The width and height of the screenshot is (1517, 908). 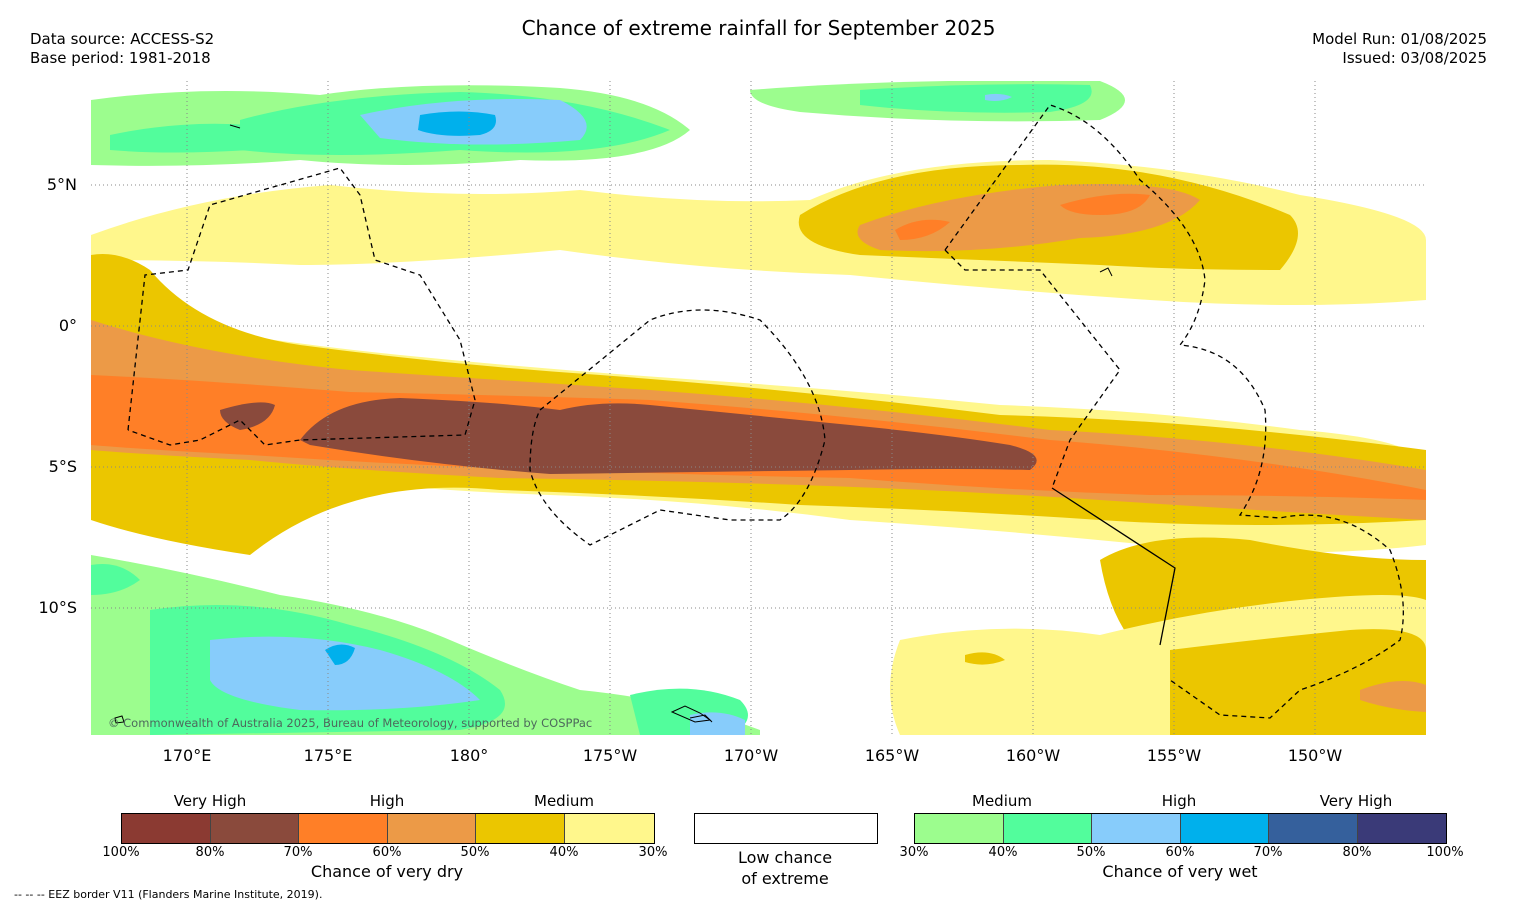 What do you see at coordinates (387, 801) in the screenshot?
I see `dry-level-high: High` at bounding box center [387, 801].